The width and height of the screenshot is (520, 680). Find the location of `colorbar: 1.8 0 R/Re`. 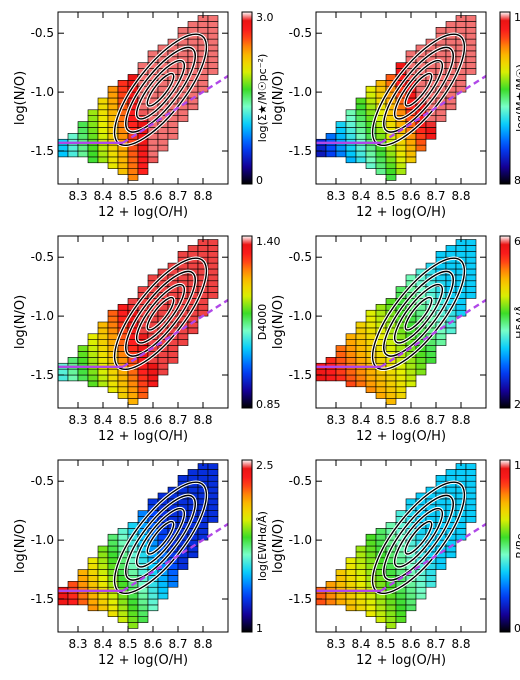

colorbar: 1.8 0 R/Re is located at coordinates (509, 547).